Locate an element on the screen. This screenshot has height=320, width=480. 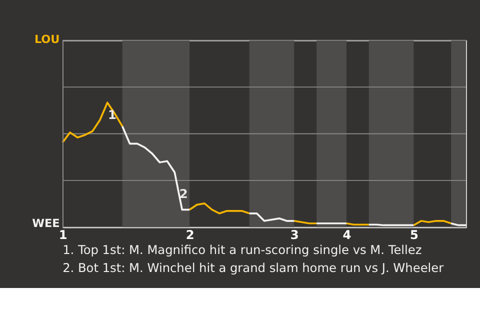
annotation: 1 is located at coordinates (112, 115).